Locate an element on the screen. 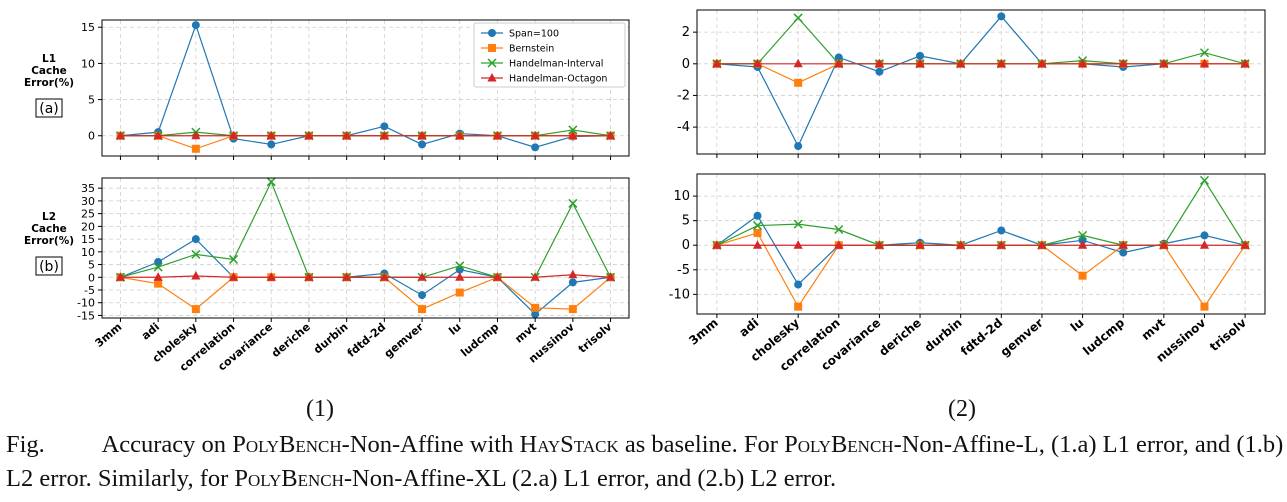  sublabel-right: (2) is located at coordinates (962, 409).